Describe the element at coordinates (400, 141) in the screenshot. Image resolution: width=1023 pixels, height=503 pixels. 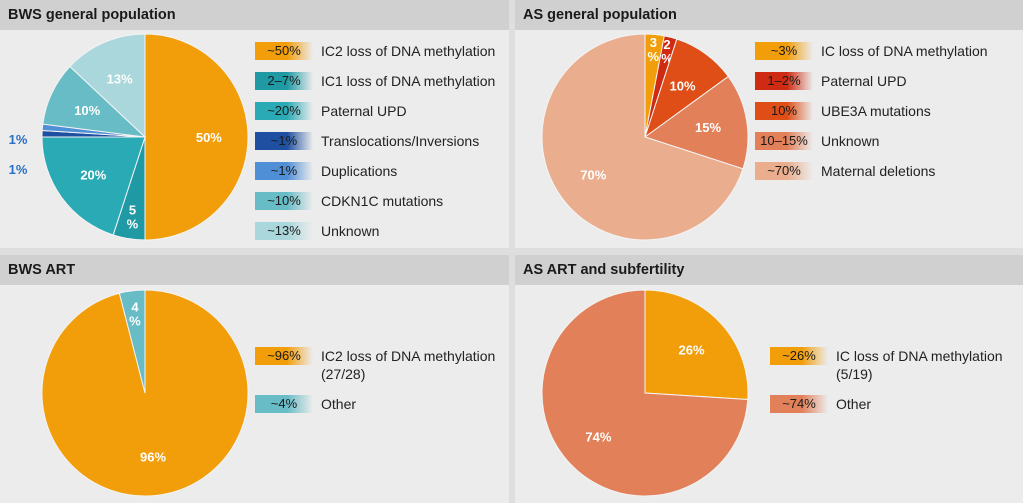
I see `legend-label: Translocations/Inversions` at that location.